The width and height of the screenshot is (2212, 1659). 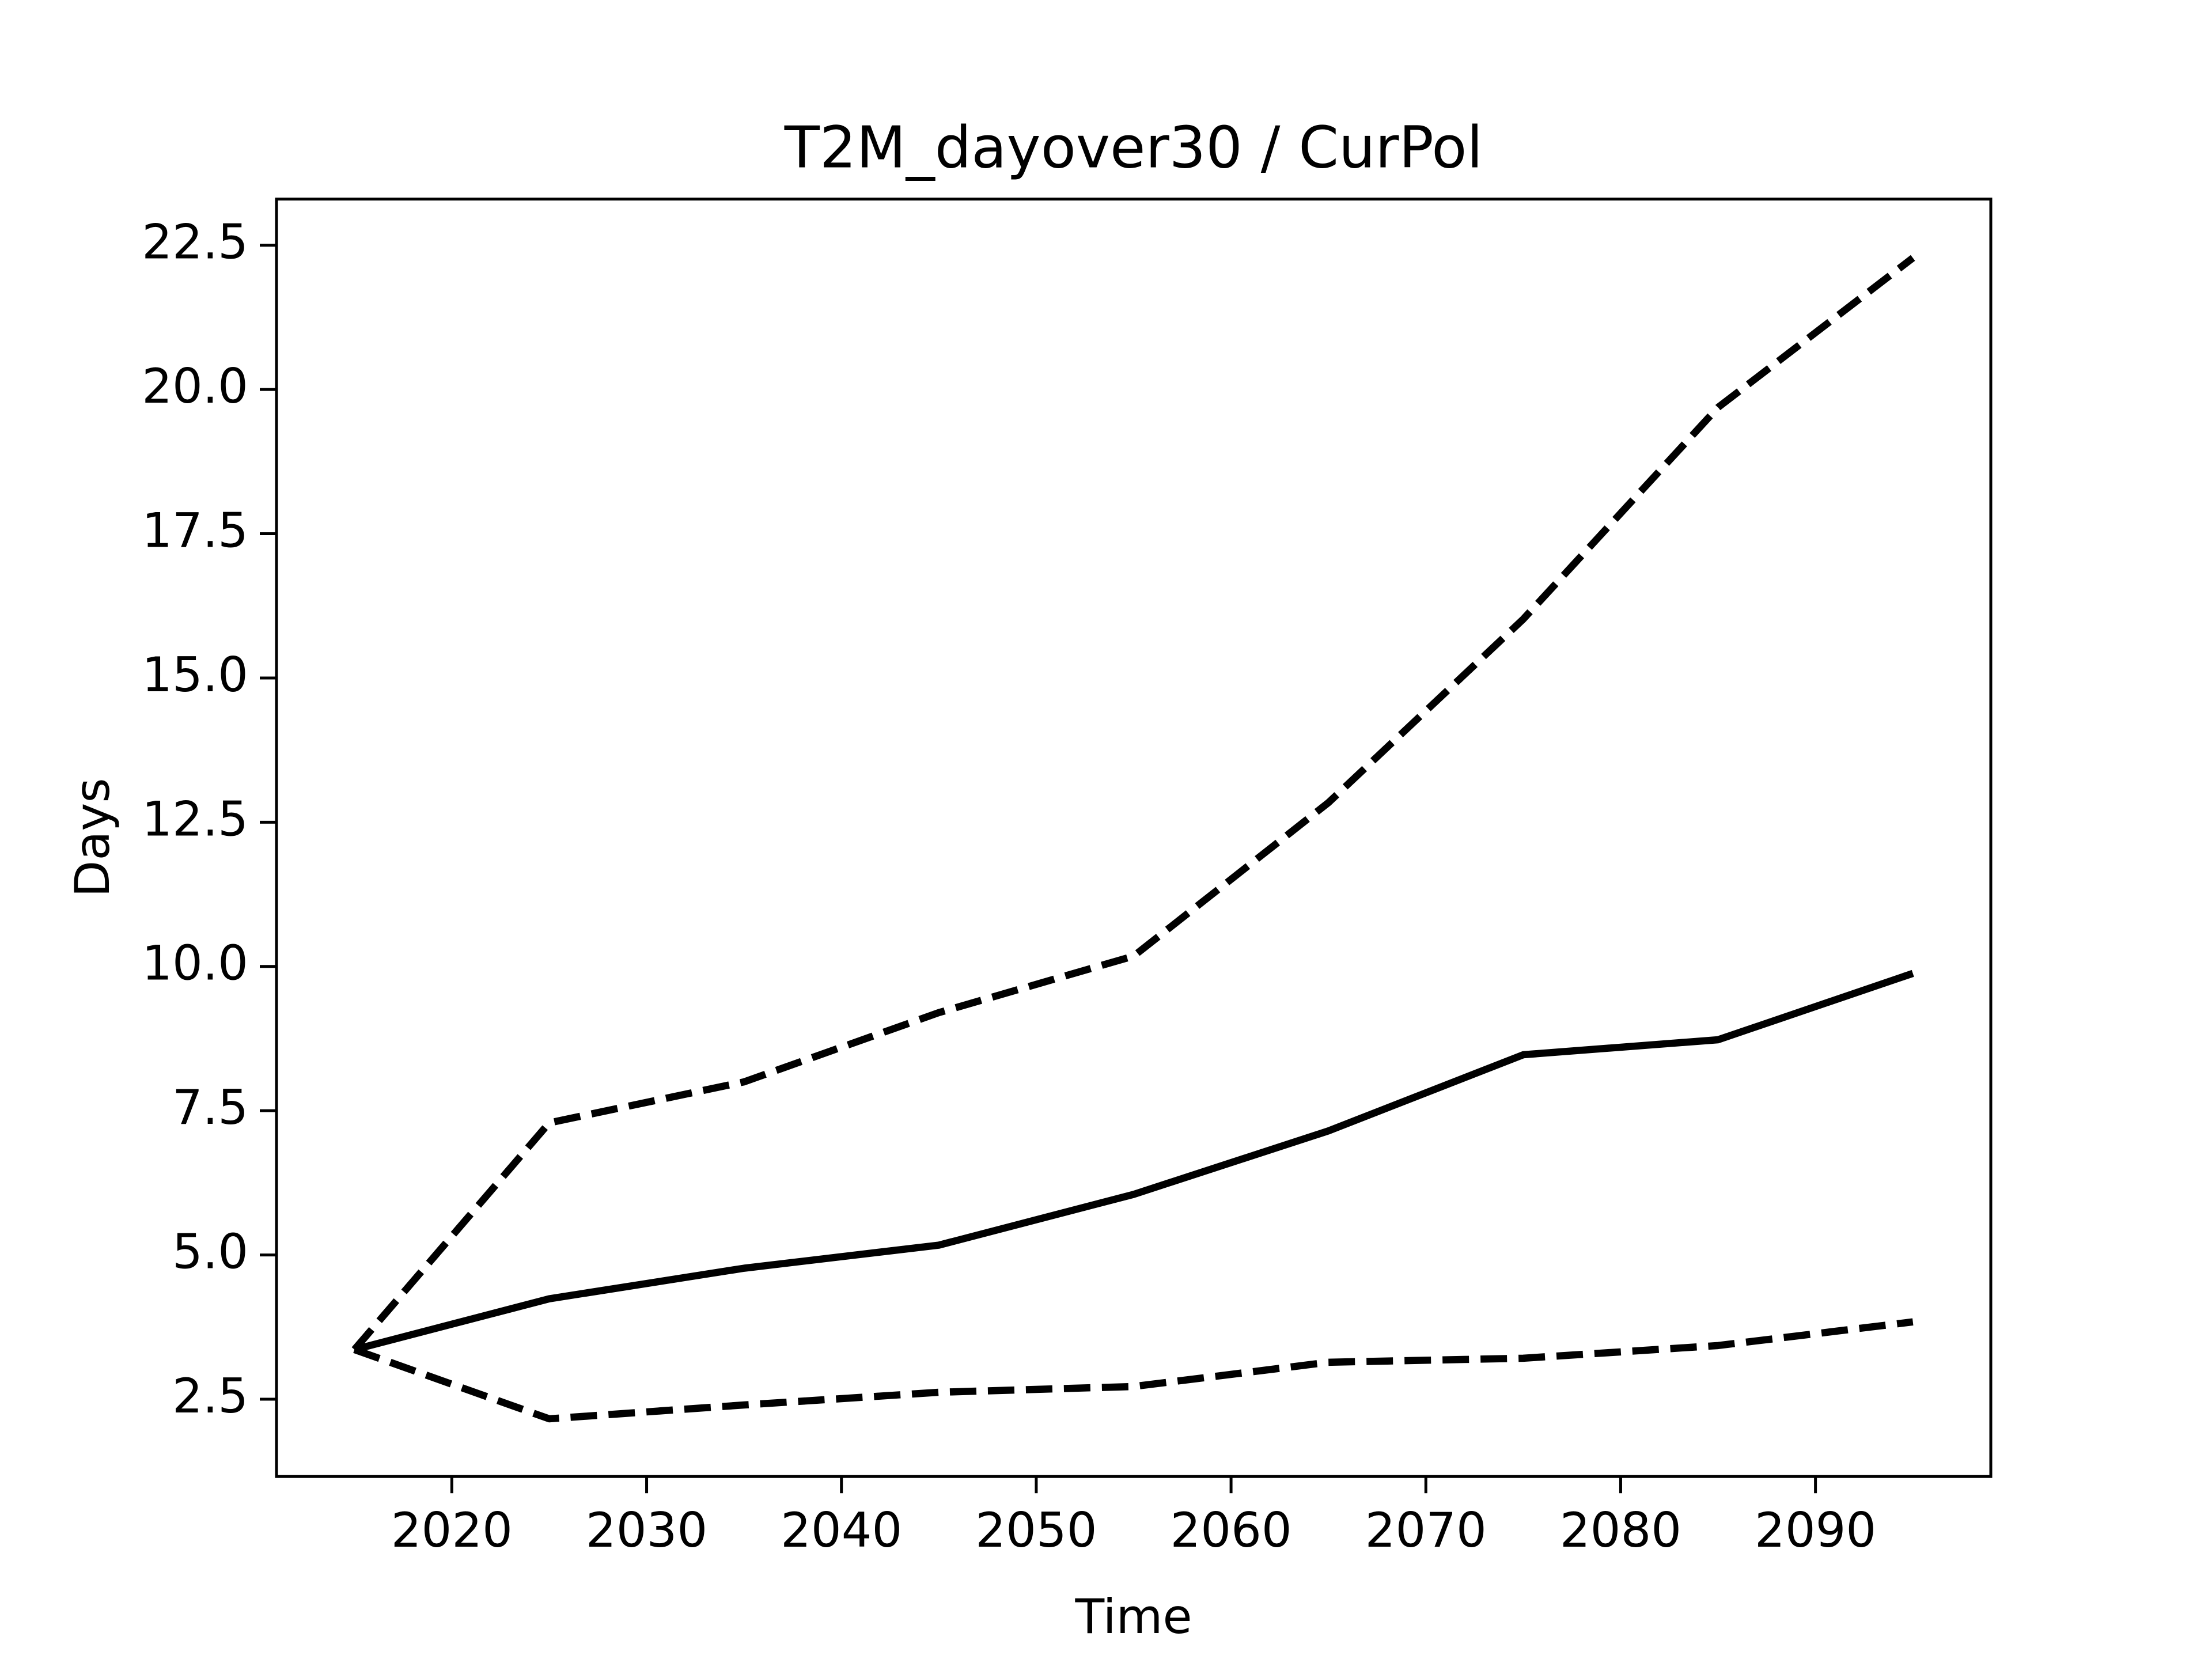 I want to click on series-line, so click(x=1133, y=1370).